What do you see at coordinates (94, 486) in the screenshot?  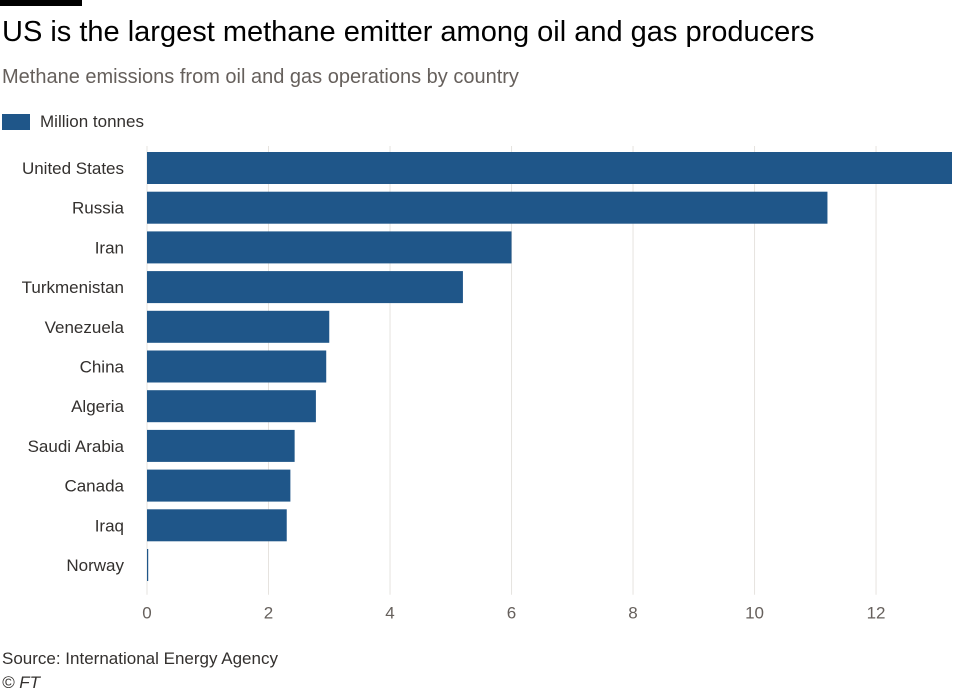 I see `category-label: Canada` at bounding box center [94, 486].